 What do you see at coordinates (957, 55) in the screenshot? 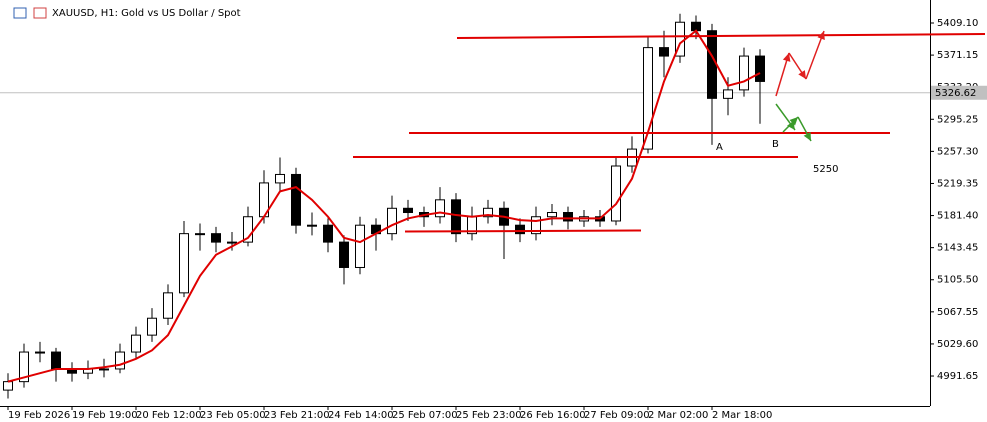
I see `y-tick-label: 5371.15` at bounding box center [957, 55].